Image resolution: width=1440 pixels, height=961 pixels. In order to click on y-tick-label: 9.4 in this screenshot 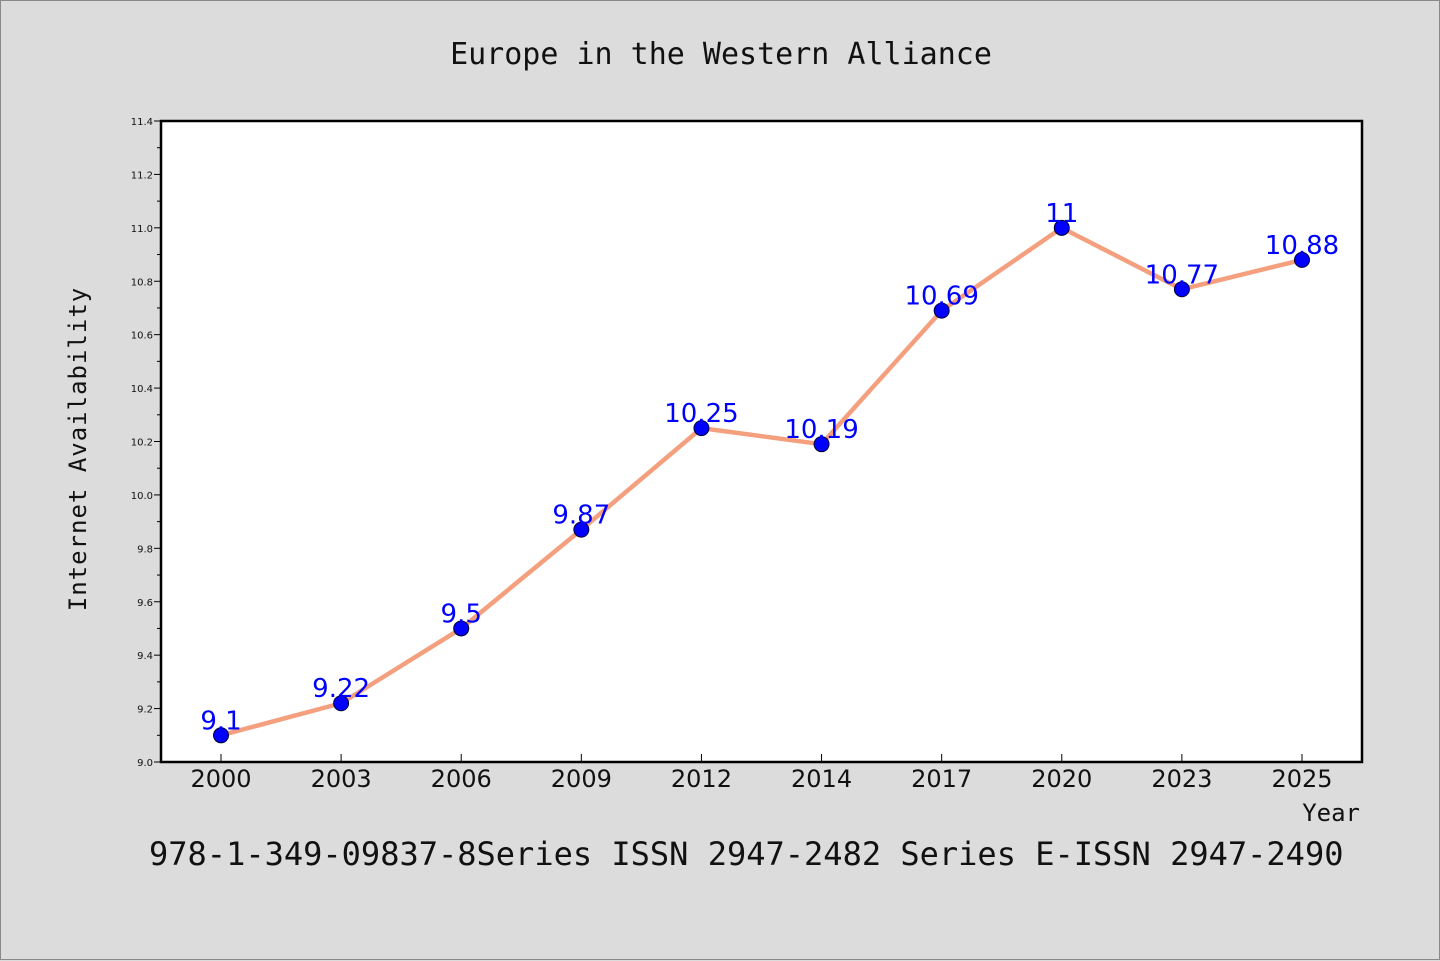, I will do `click(145, 656)`.